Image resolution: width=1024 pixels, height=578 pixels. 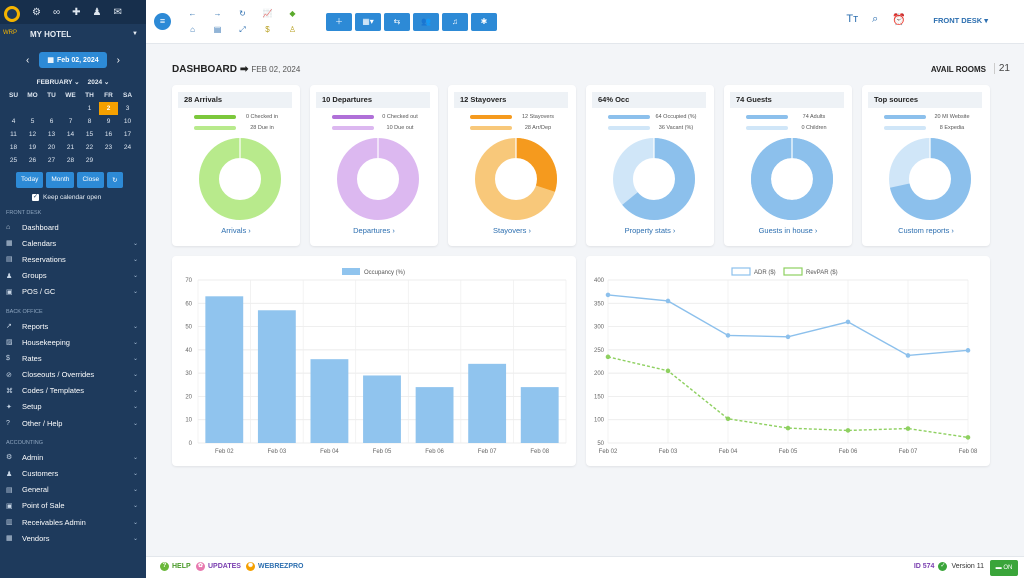 I want to click on forward-icon: →, so click(x=217, y=13).